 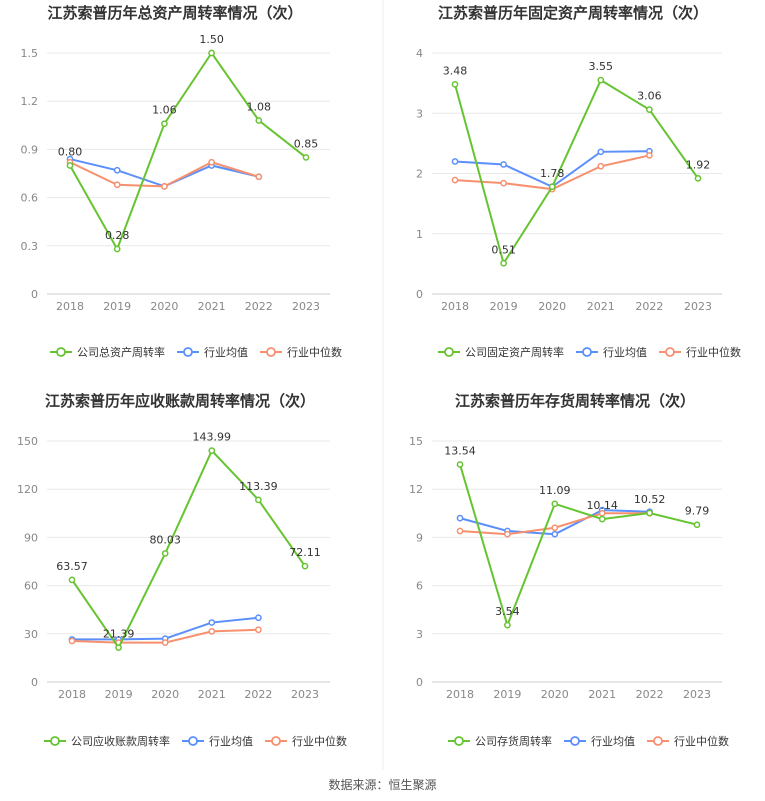 I want to click on y-tick-label: 1, so click(x=419, y=234).